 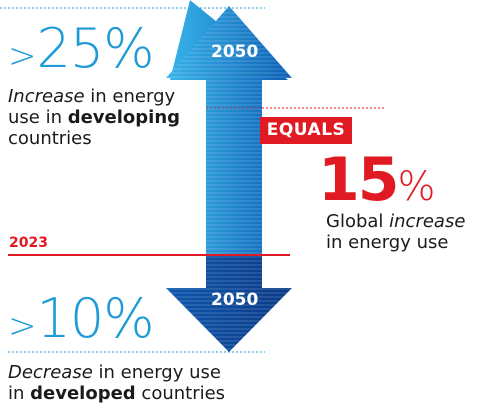 What do you see at coordinates (38, 117) in the screenshot?
I see `top-desc-line2-start: use in` at bounding box center [38, 117].